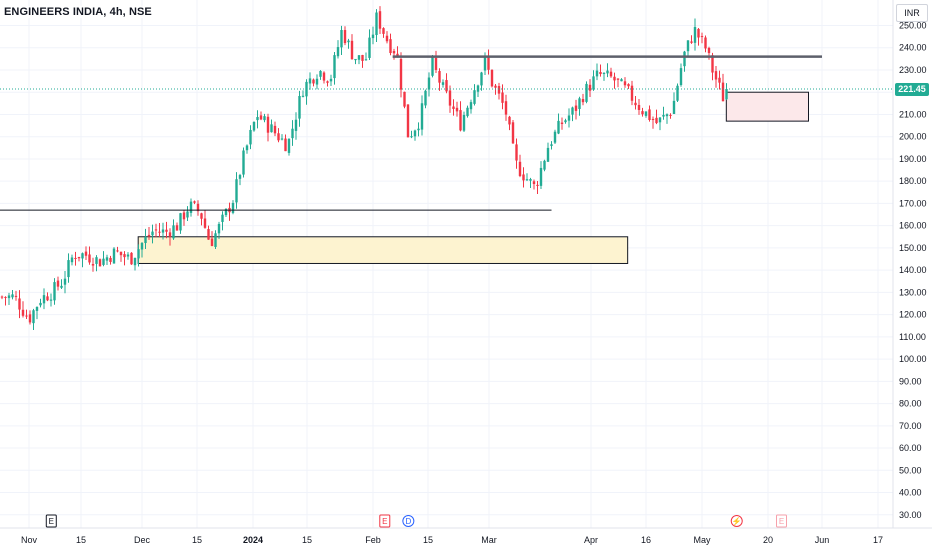  I want to click on y-tick-label: 100.00, so click(913, 359).